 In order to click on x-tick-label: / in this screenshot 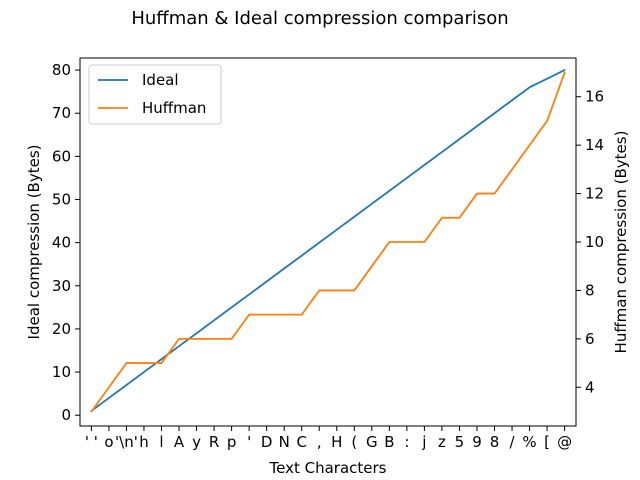, I will do `click(512, 442)`.